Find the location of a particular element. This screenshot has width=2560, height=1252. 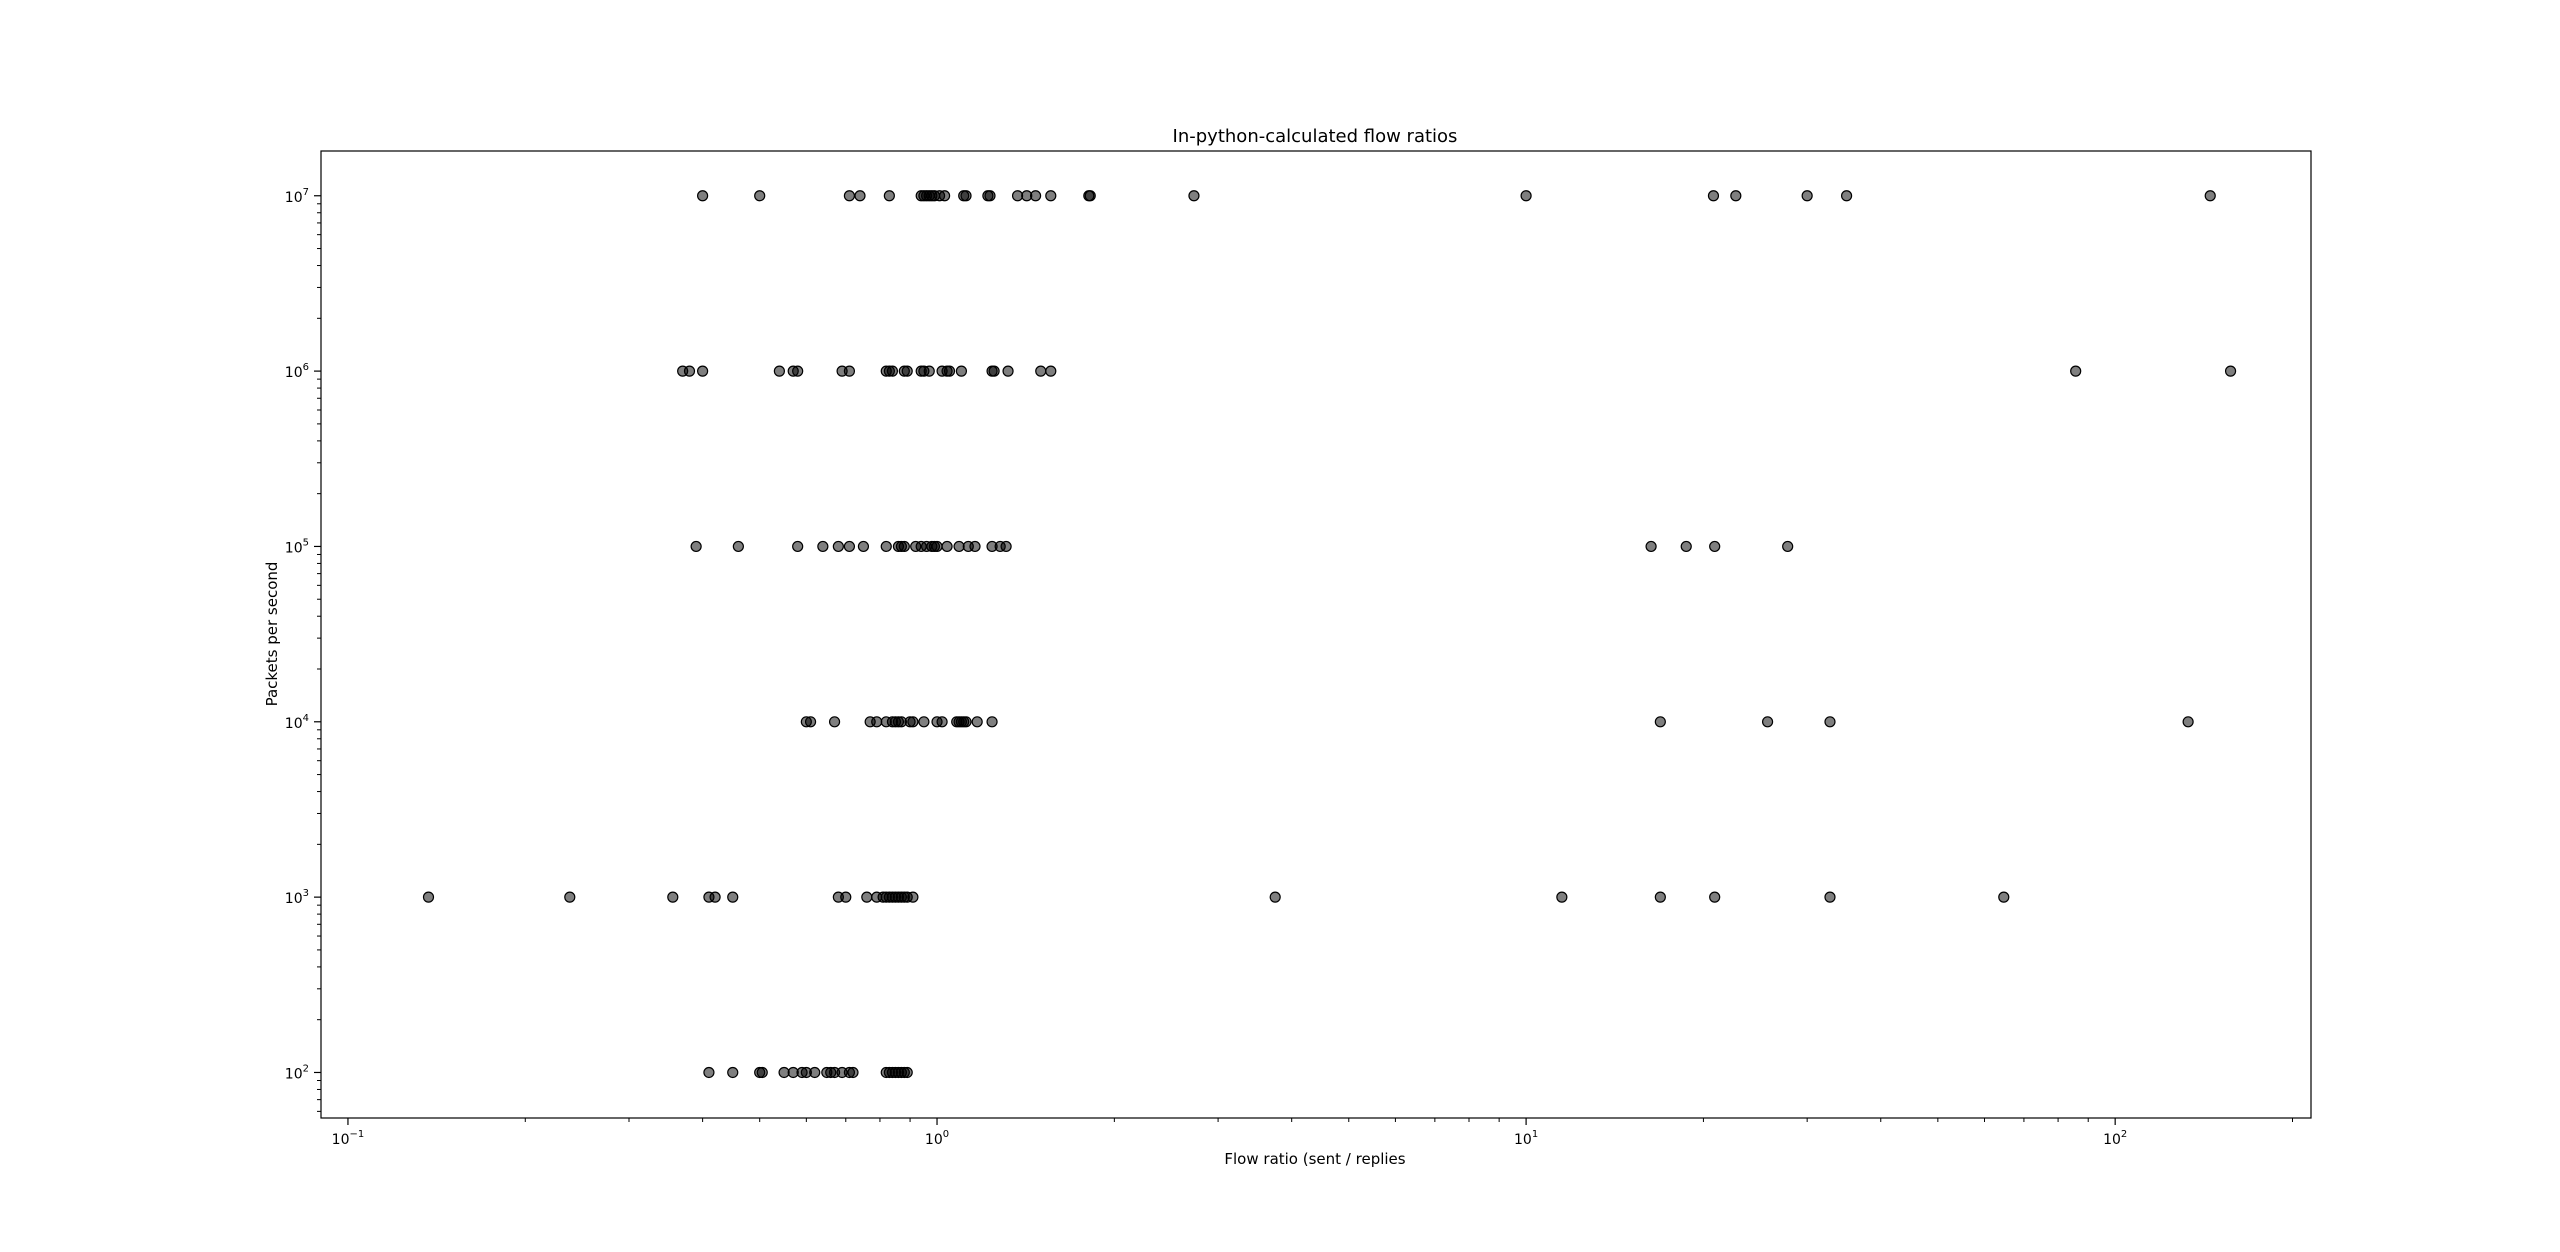

x-tick-label: 10⁰ is located at coordinates (937, 1138).